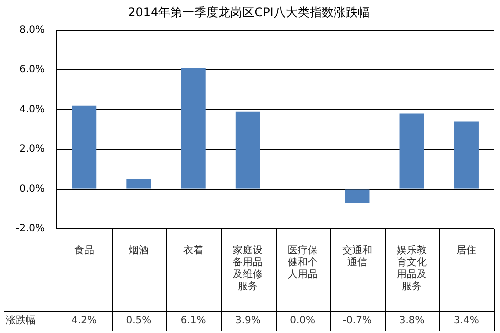 This screenshot has width=500, height=333. I want to click on text: 涨跌幅, so click(21, 320).